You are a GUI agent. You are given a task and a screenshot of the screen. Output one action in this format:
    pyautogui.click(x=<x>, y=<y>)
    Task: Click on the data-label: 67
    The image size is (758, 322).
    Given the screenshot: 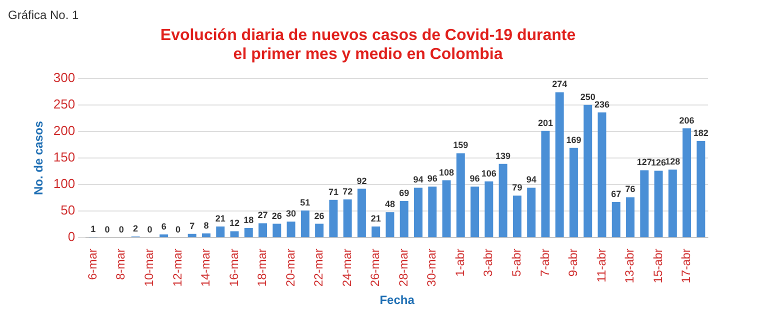 What is the action you would take?
    pyautogui.click(x=616, y=194)
    